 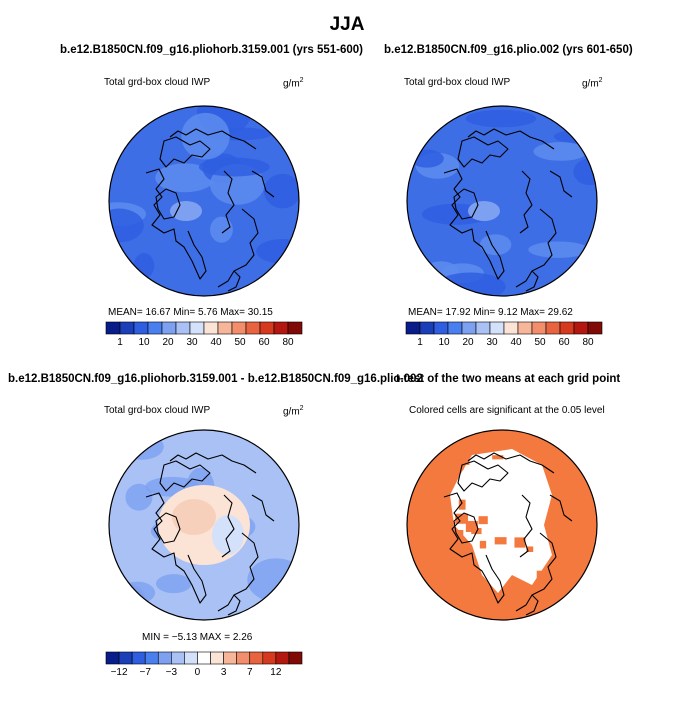 I want to click on colorbar-tick-label: 10, so click(x=144, y=342).